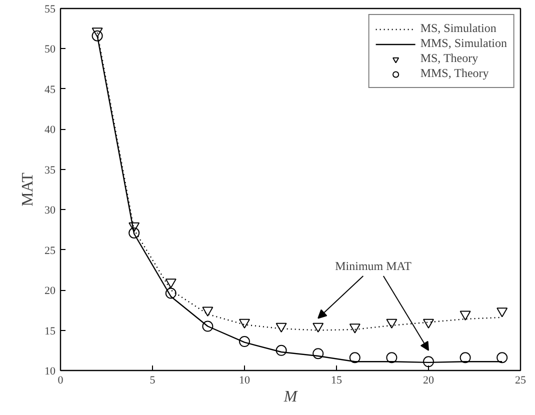  What do you see at coordinates (153, 380) in the screenshot?
I see `x-tick-label: 5` at bounding box center [153, 380].